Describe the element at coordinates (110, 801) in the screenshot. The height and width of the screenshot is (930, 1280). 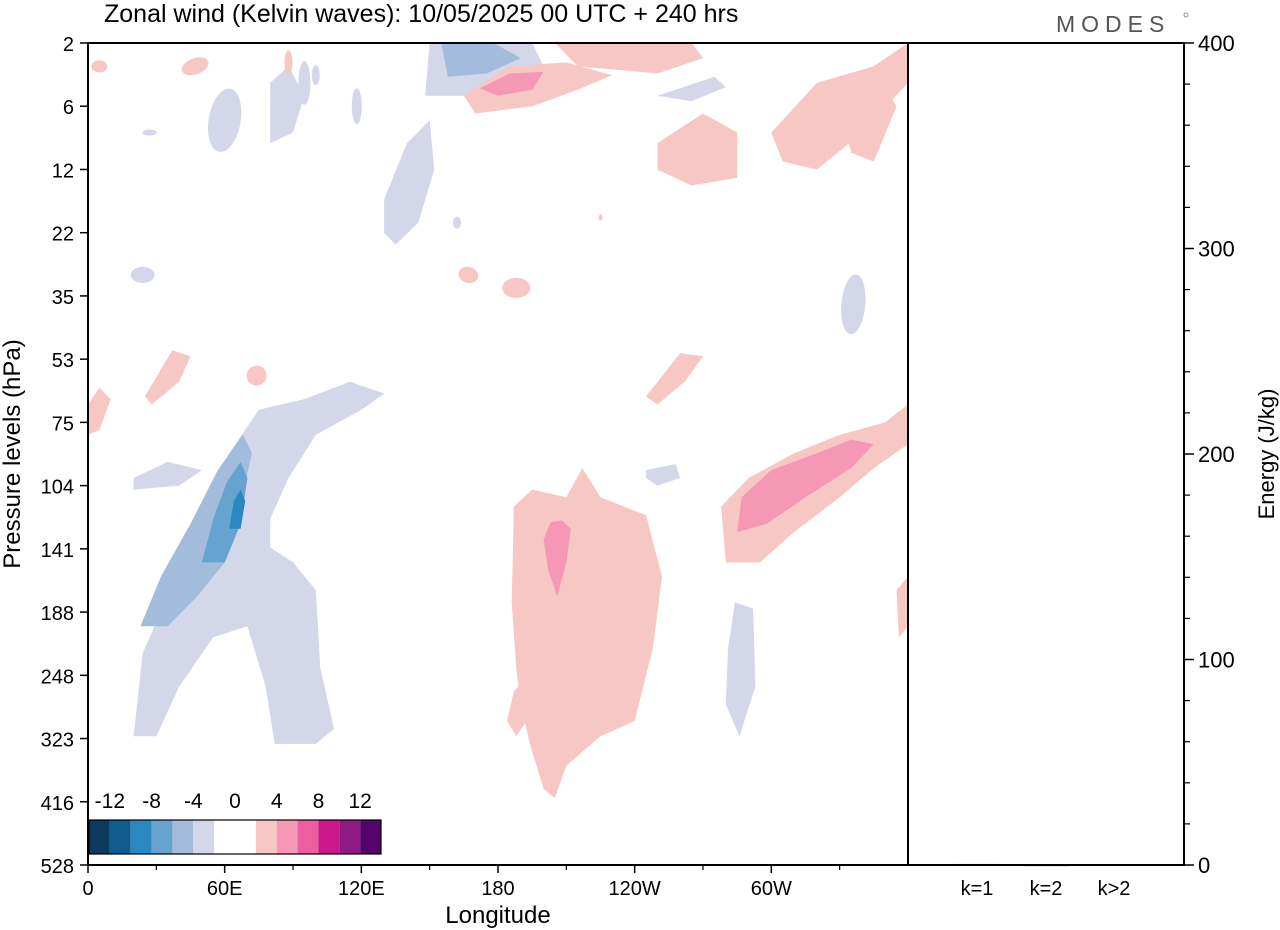
I see `colorbar-label: -12` at that location.